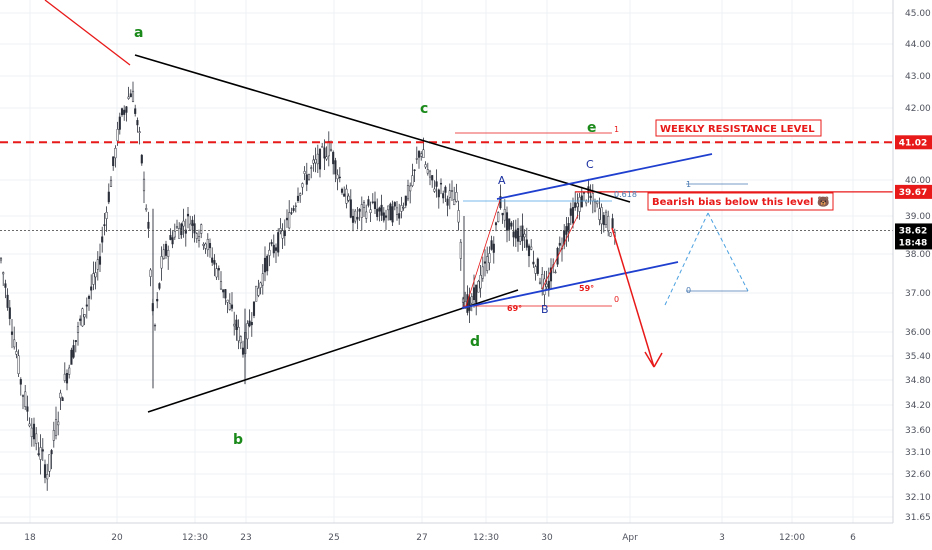 This screenshot has width=932, height=550. I want to click on y-tick-label: 31.65, so click(918, 518).